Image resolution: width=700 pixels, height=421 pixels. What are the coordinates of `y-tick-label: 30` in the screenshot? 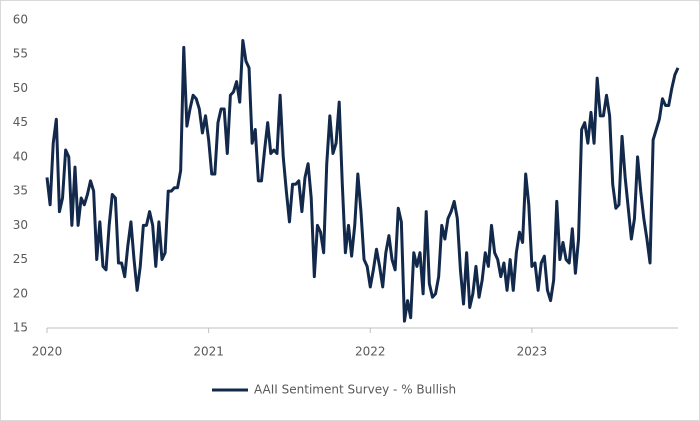 It's located at (20, 225).